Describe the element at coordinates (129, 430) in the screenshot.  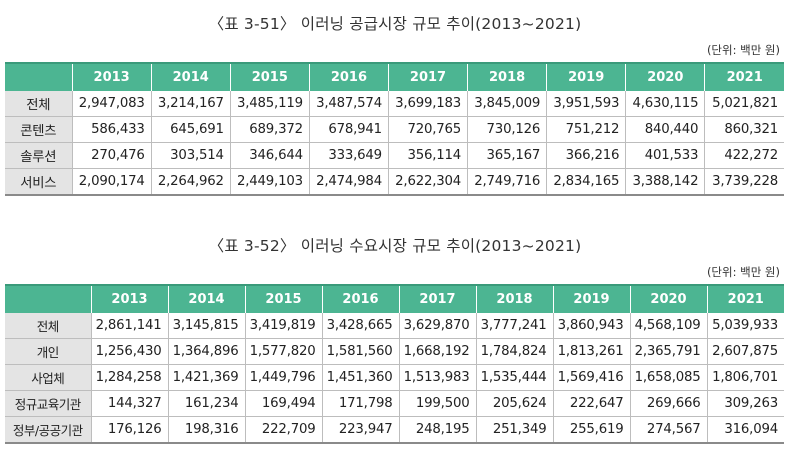
I see `value-cell: 176,126` at that location.